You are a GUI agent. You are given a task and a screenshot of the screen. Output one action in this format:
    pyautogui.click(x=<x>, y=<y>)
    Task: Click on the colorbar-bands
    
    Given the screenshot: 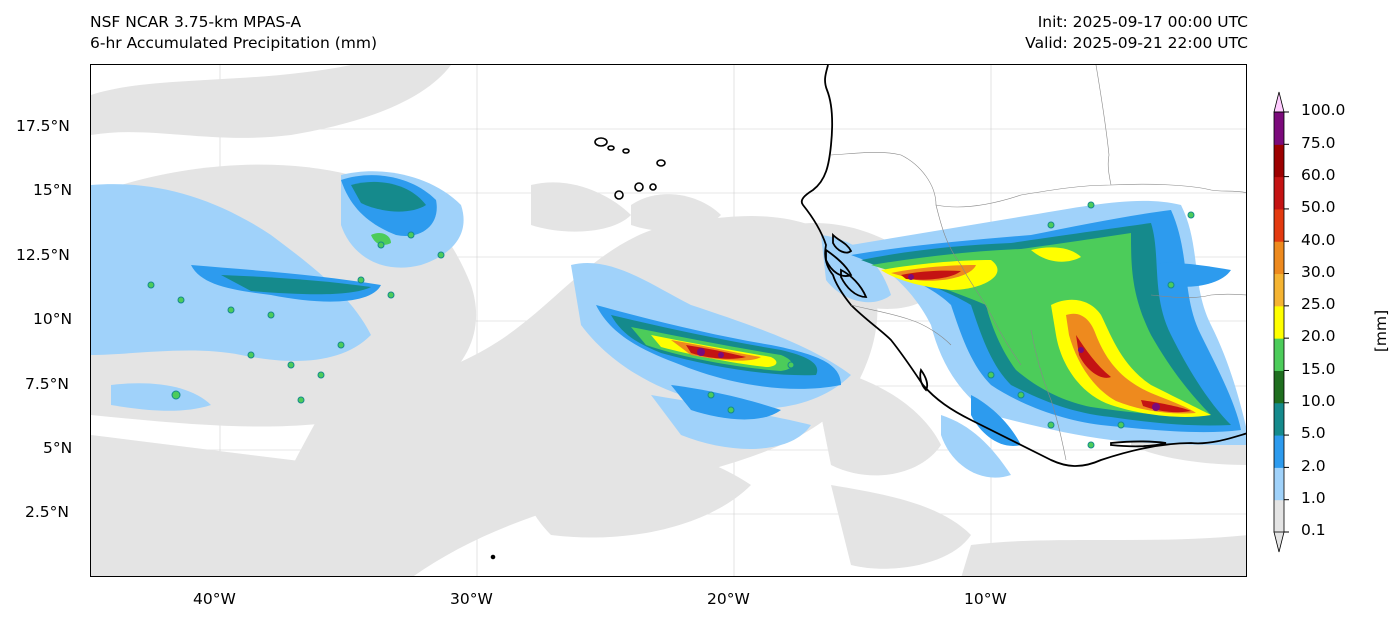 What is the action you would take?
    pyautogui.click(x=1279, y=322)
    